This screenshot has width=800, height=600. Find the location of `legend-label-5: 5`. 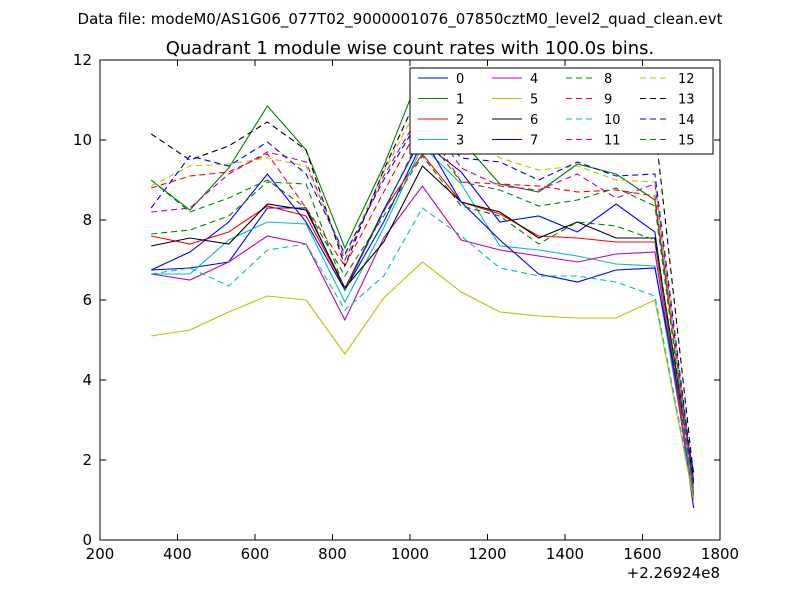

legend-label-5: 5 is located at coordinates (534, 100).